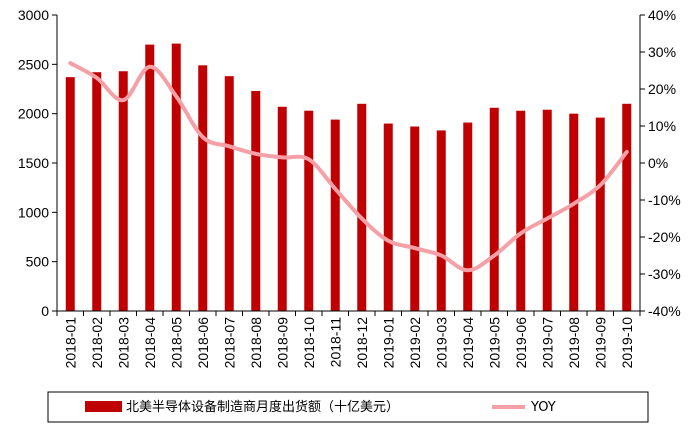  What do you see at coordinates (33, 114) in the screenshot?
I see `left-tick-label: 2000` at bounding box center [33, 114].